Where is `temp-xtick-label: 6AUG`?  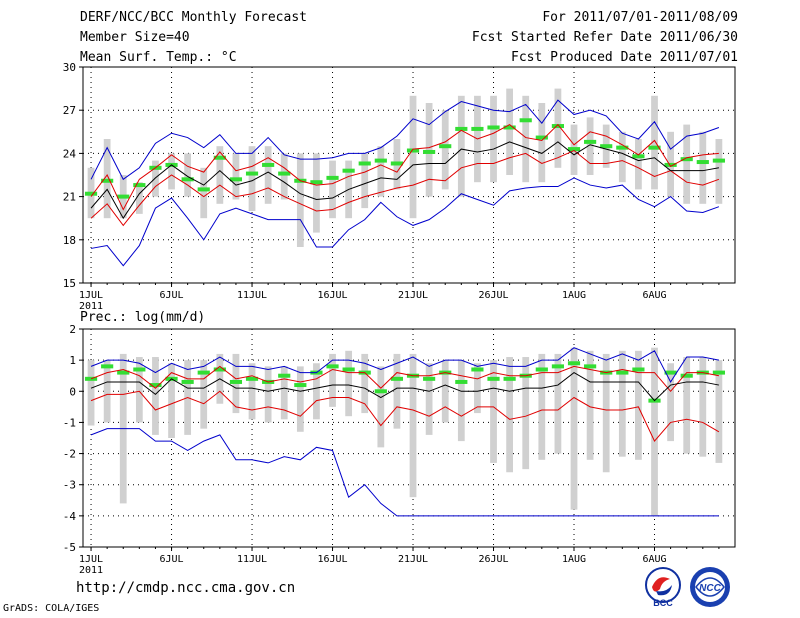 temp-xtick-label: 6AUG is located at coordinates (654, 295).